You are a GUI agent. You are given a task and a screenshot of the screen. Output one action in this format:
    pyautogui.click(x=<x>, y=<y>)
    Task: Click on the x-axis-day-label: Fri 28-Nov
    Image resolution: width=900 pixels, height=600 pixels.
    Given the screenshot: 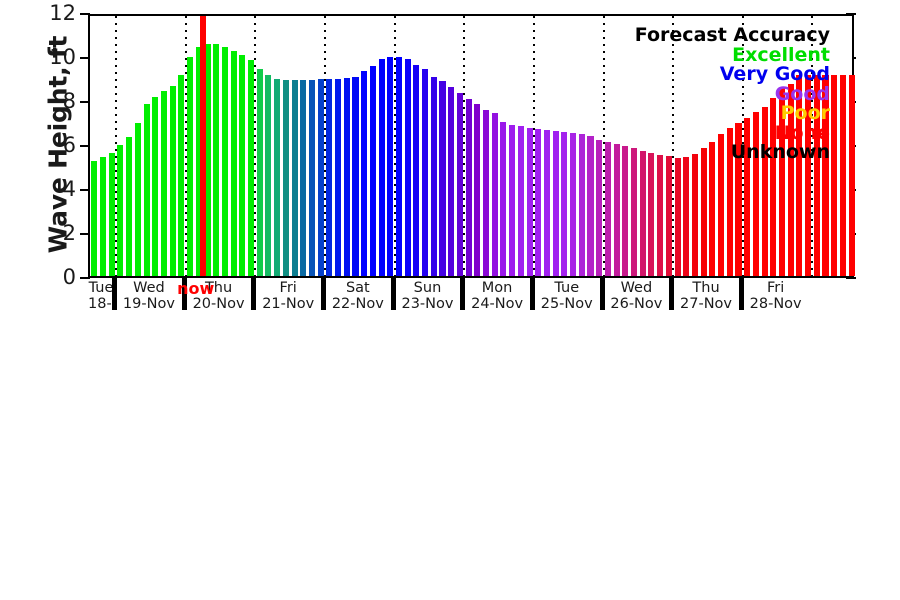 What is the action you would take?
    pyautogui.click(x=776, y=297)
    